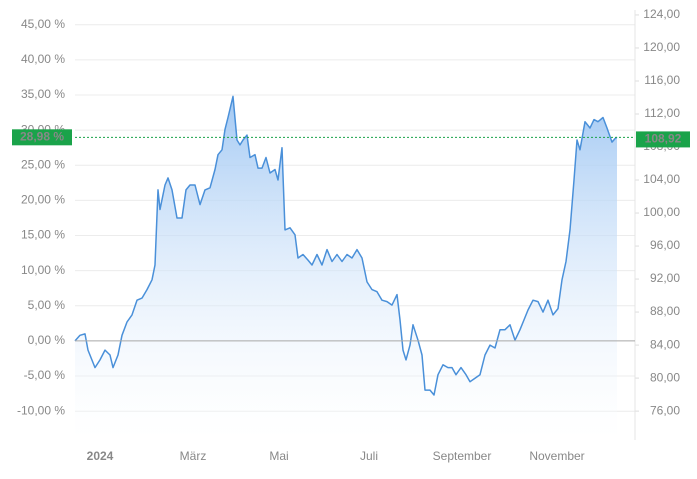 Image resolution: width=697 pixels, height=479 pixels. Describe the element at coordinates (462, 456) in the screenshot. I see `x-tick-label: September` at that location.